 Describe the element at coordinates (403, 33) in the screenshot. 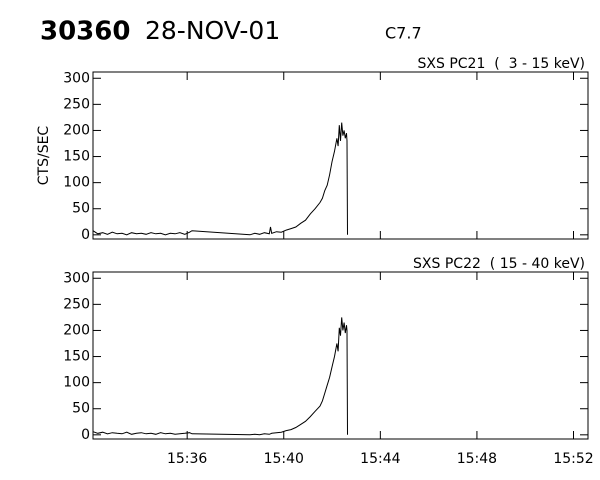

I see `flare-class: C7.7` at that location.